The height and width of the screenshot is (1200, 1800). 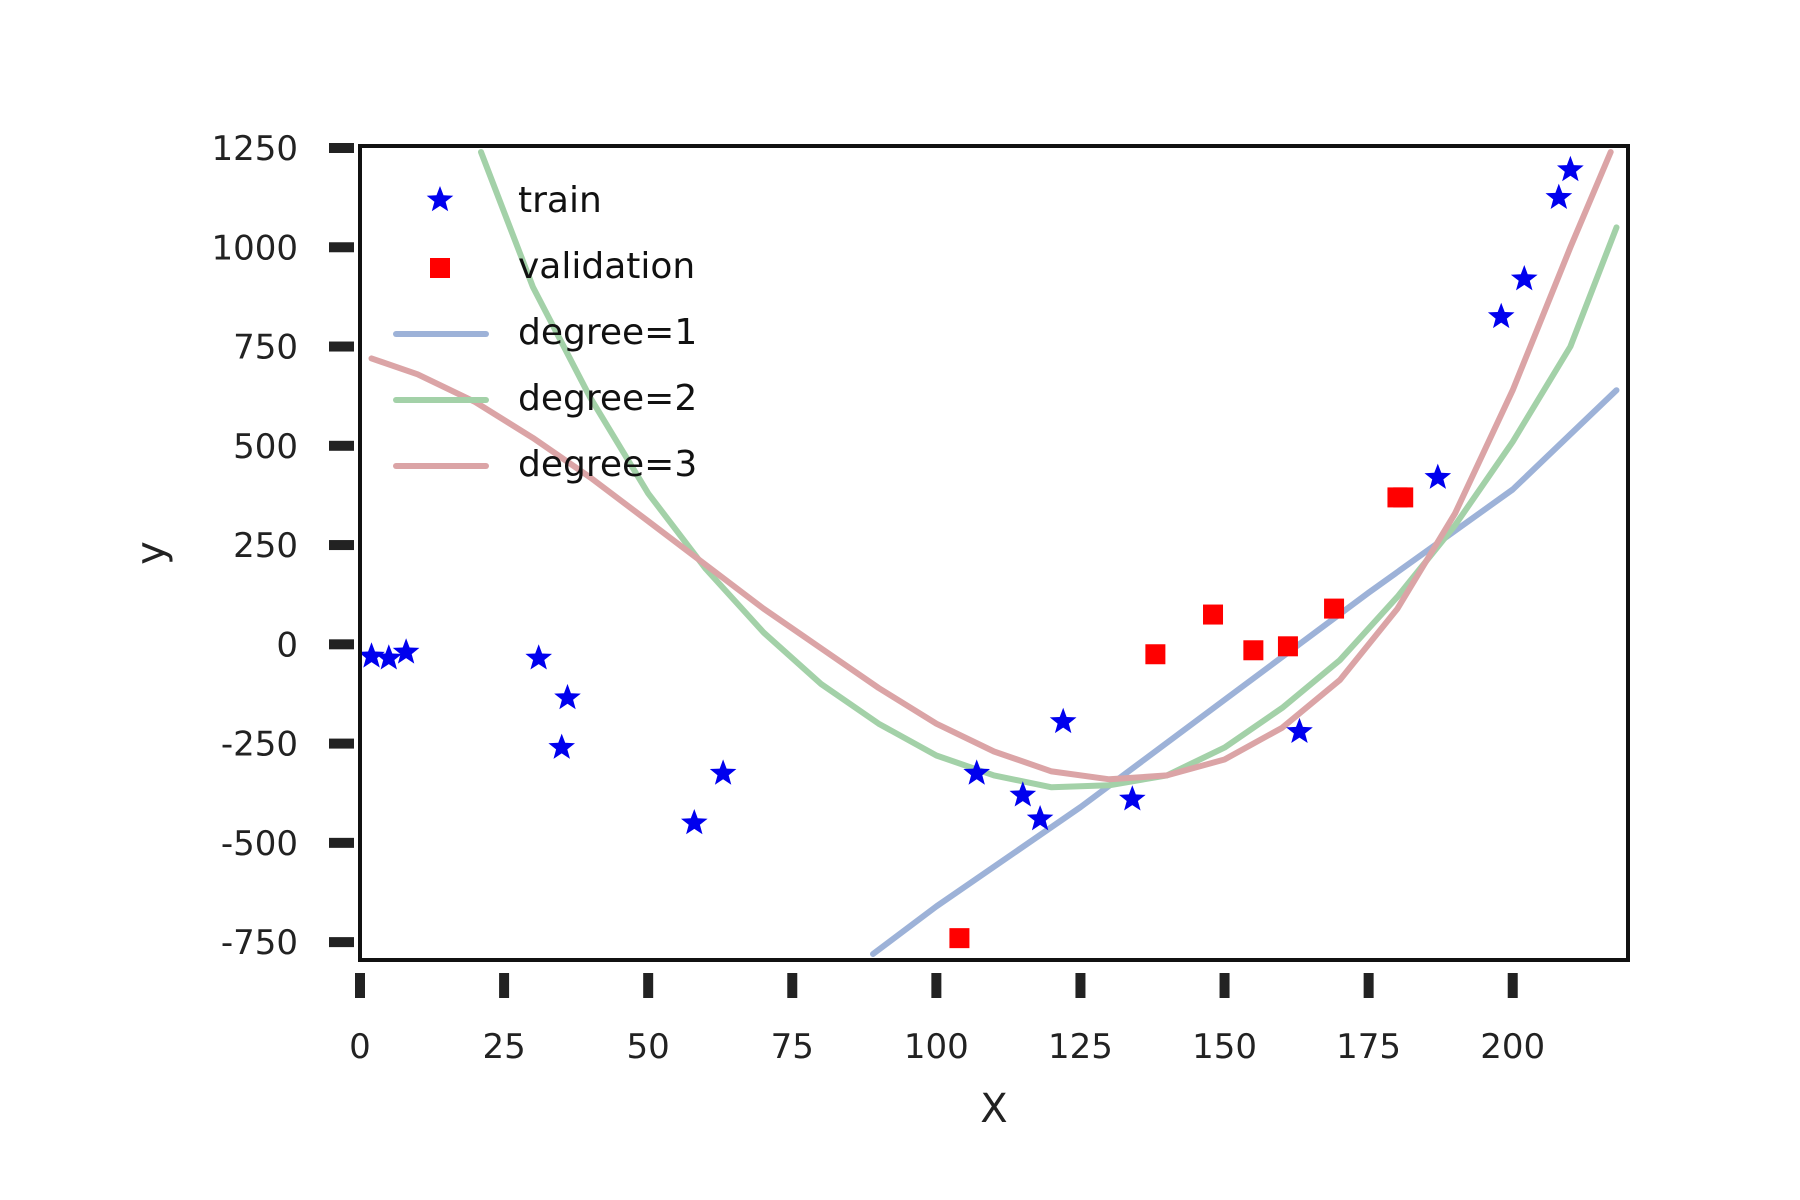 I want to click on y-axis-label: y, so click(x=151, y=553).